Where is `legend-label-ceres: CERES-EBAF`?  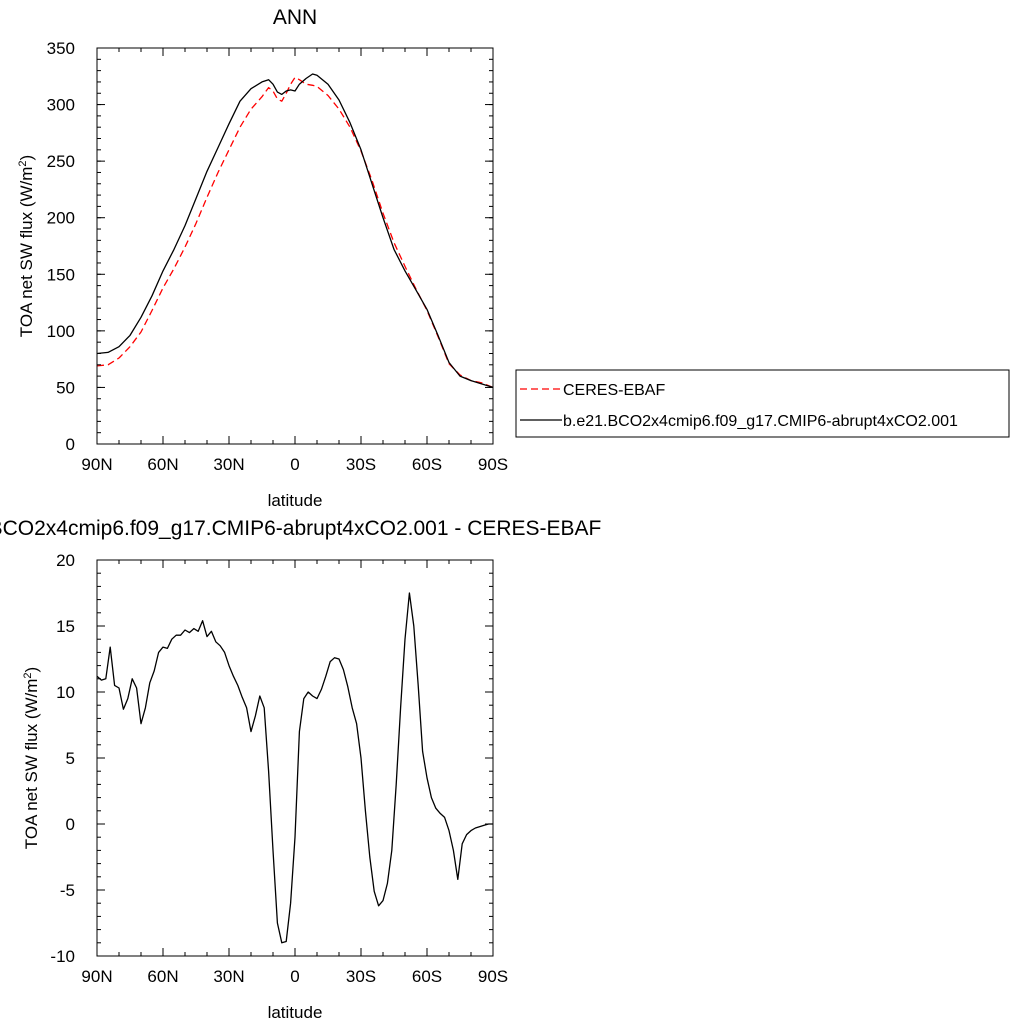
legend-label-ceres: CERES-EBAF is located at coordinates (614, 390).